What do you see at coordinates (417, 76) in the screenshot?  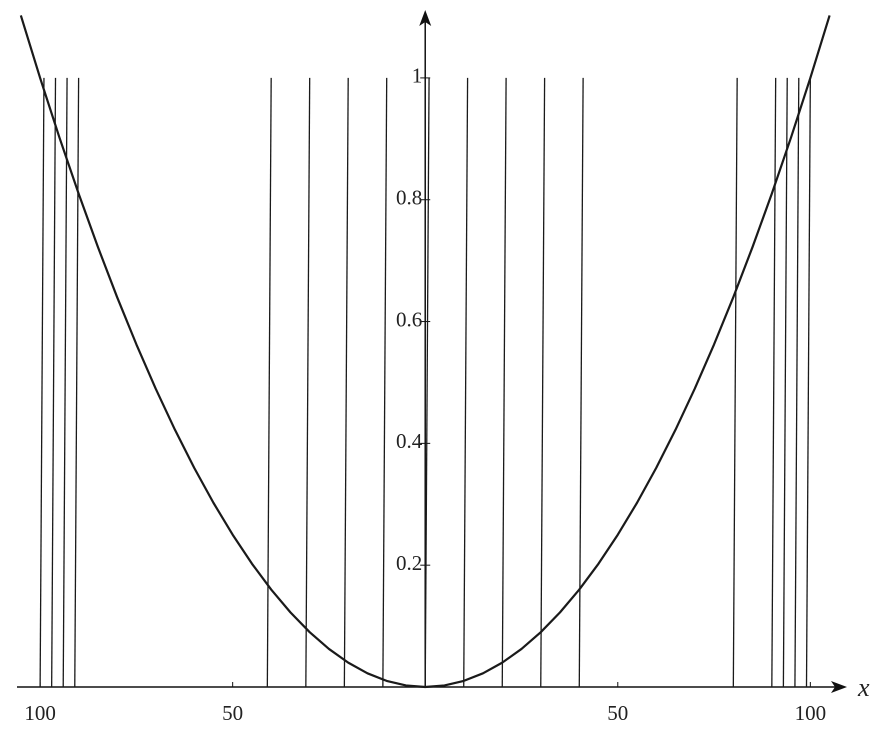 I see `y-tick-label: 1` at bounding box center [417, 76].